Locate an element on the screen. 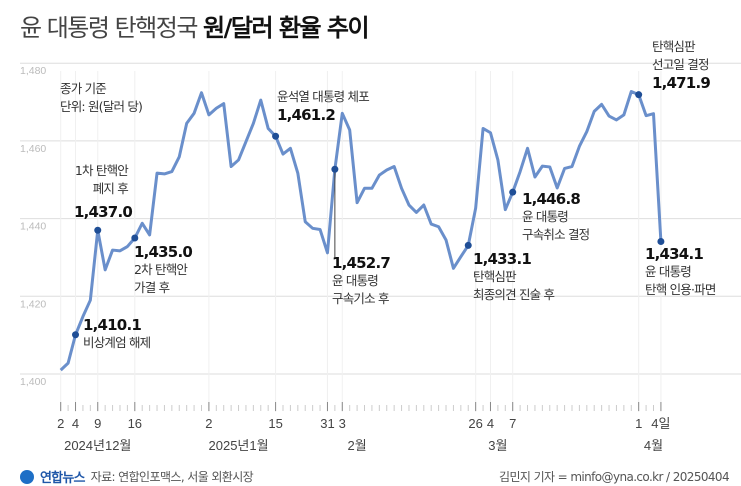 The image size is (741, 486). x-tick-label: 3 is located at coordinates (342, 423).